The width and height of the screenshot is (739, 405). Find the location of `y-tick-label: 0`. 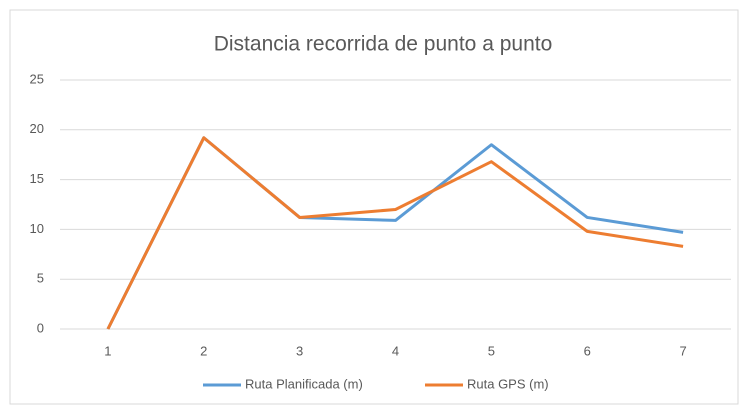

y-tick-label: 0 is located at coordinates (40, 327).